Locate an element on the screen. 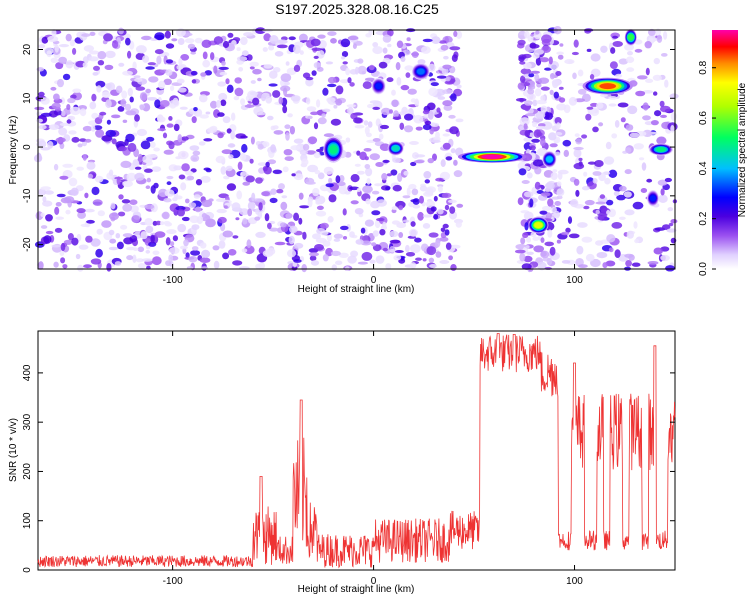 The height and width of the screenshot is (605, 750). snr-xlabel: Height of straight line (km) is located at coordinates (356, 589).